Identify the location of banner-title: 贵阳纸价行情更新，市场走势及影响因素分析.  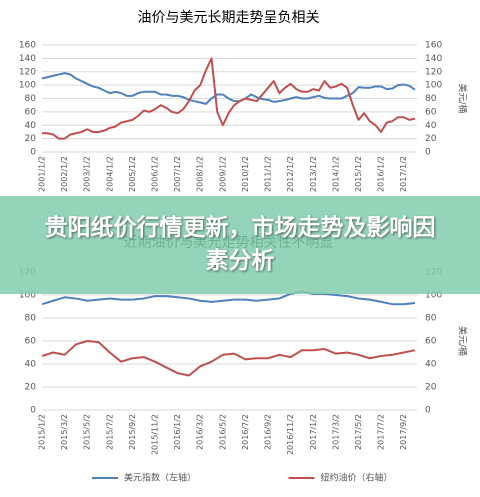
(240, 244).